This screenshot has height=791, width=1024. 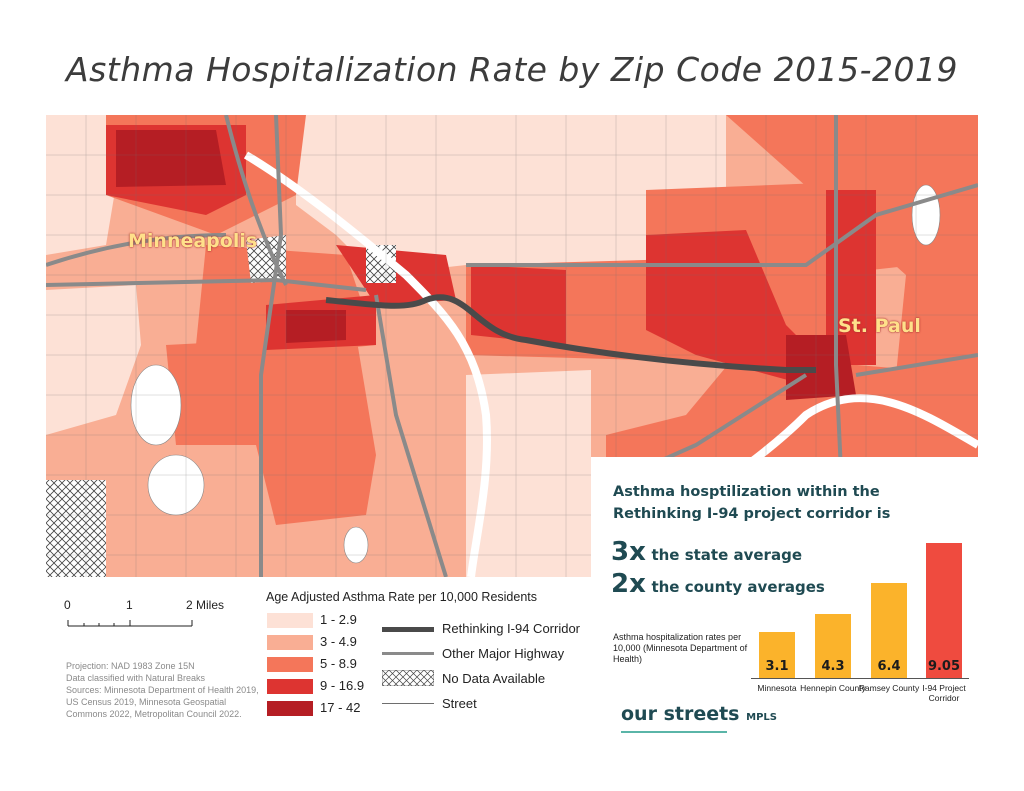 What do you see at coordinates (130, 623) in the screenshot?
I see `scale-bar-graphic` at bounding box center [130, 623].